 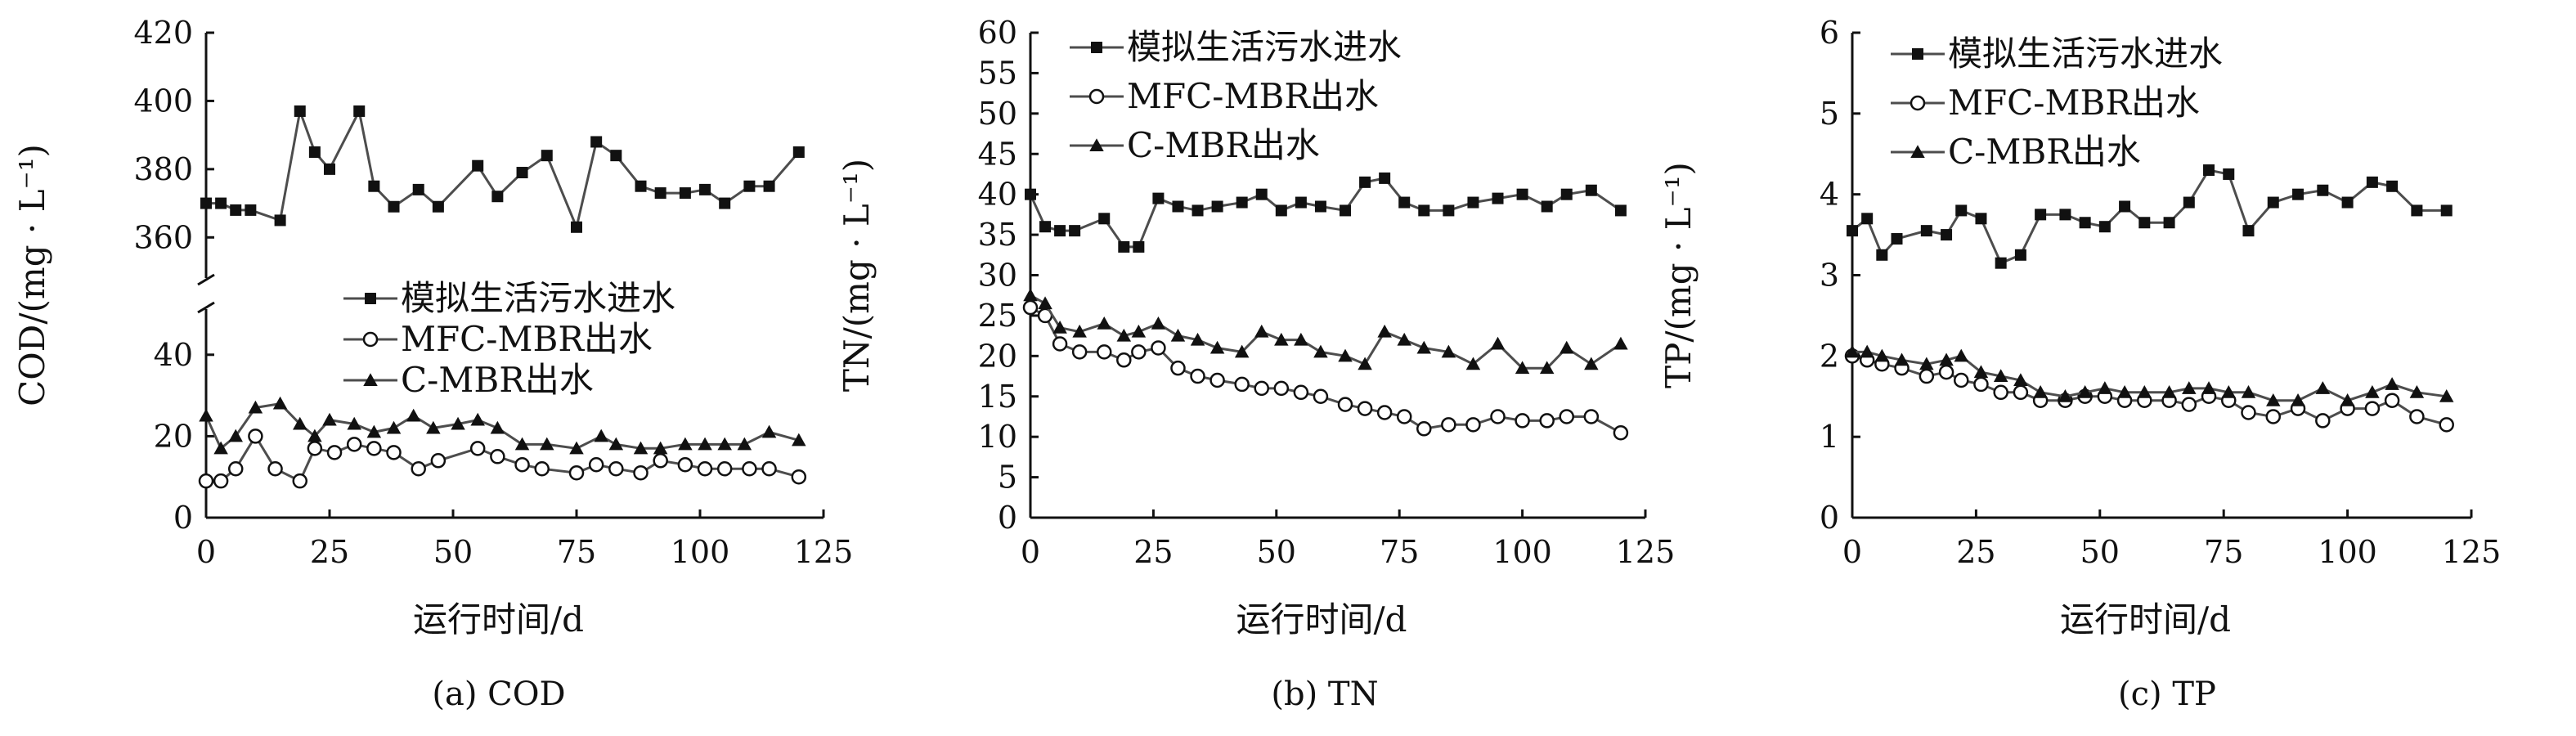 What do you see at coordinates (1153, 552) in the screenshot?
I see `x-tick-label: 25` at bounding box center [1153, 552].